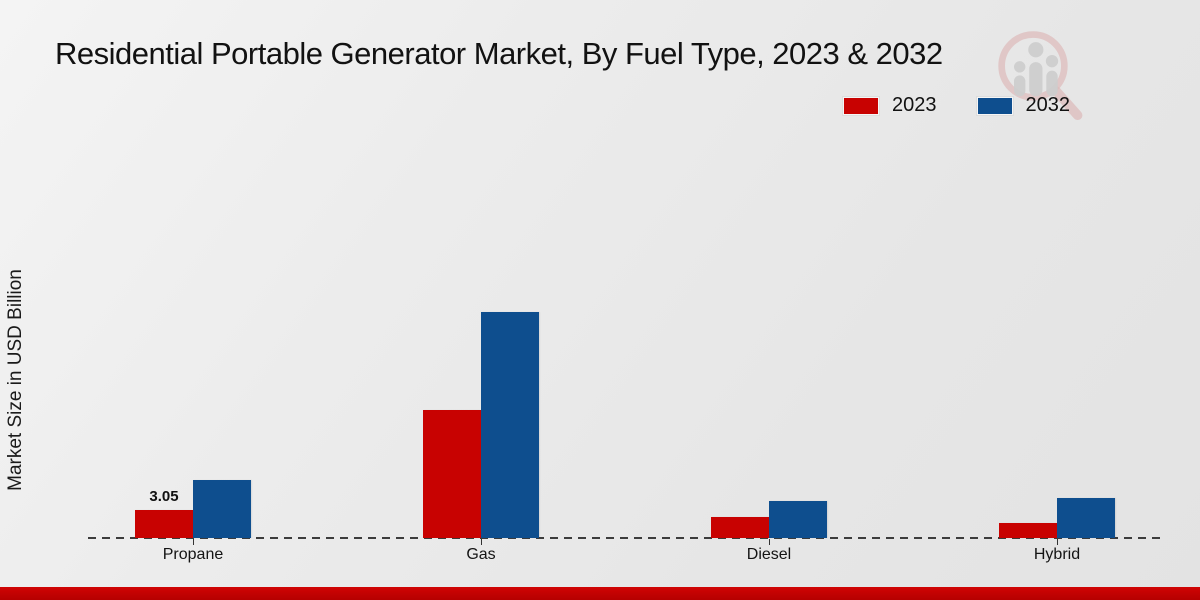 The height and width of the screenshot is (600, 1200). What do you see at coordinates (481, 554) in the screenshot?
I see `category-label-gas: Gas` at bounding box center [481, 554].